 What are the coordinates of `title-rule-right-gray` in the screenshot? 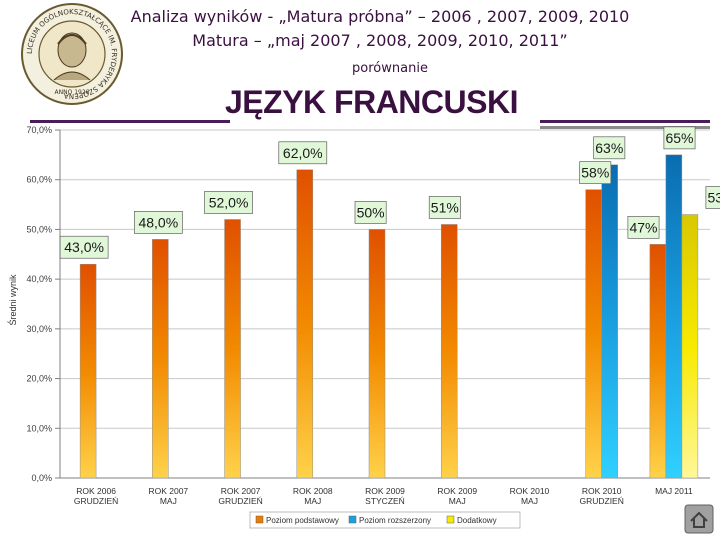 It's located at (625, 127).